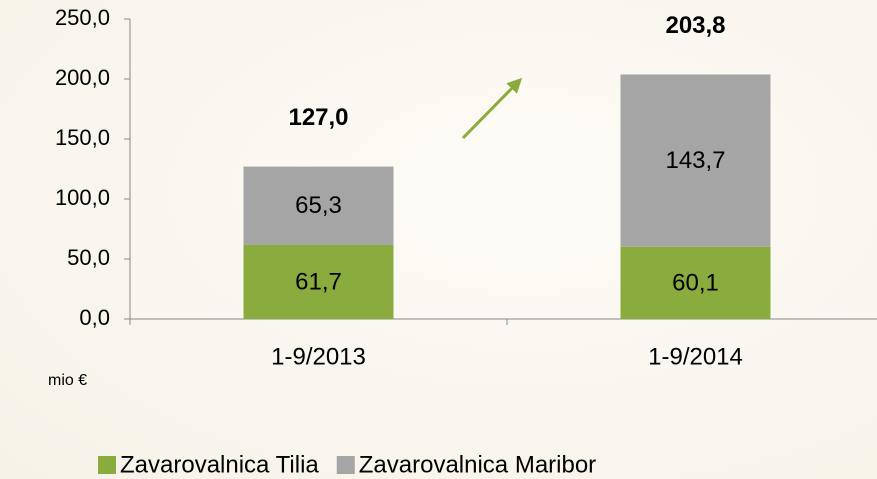 This screenshot has width=877, height=479. What do you see at coordinates (477, 464) in the screenshot?
I see `legend-label: Zavarovalnica Maribor` at bounding box center [477, 464].